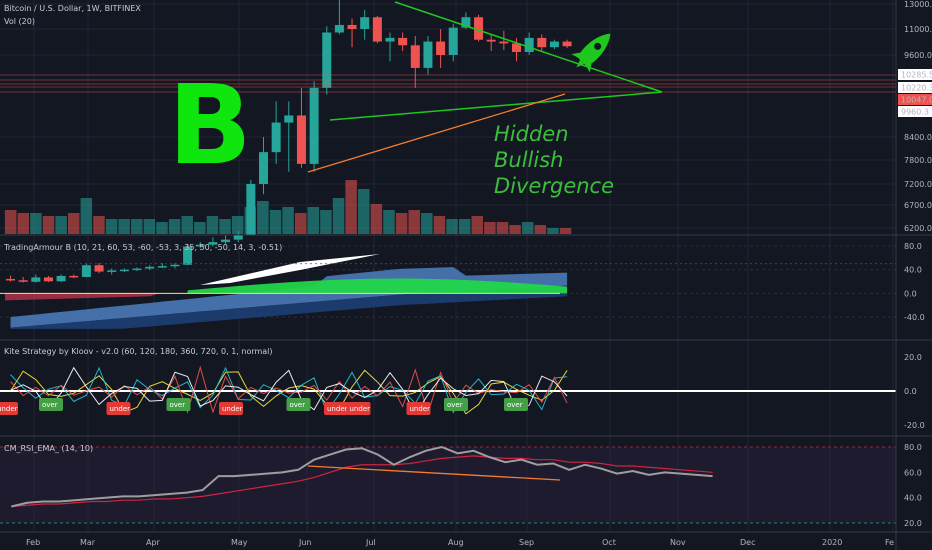 Image resolution: width=932 pixels, height=550 pixels. What do you see at coordinates (918, 29) in the screenshot?
I see `y-tick-label: 11000.0` at bounding box center [918, 29].